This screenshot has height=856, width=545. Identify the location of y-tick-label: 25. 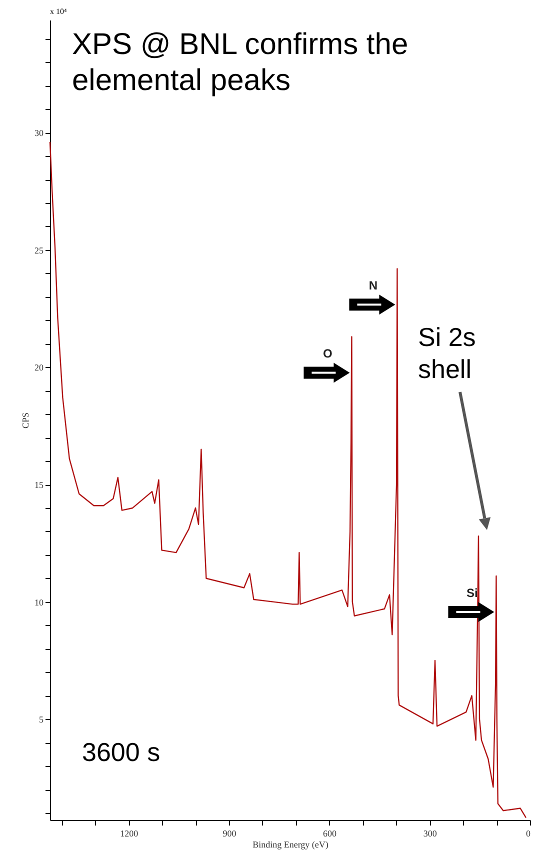
(39, 250).